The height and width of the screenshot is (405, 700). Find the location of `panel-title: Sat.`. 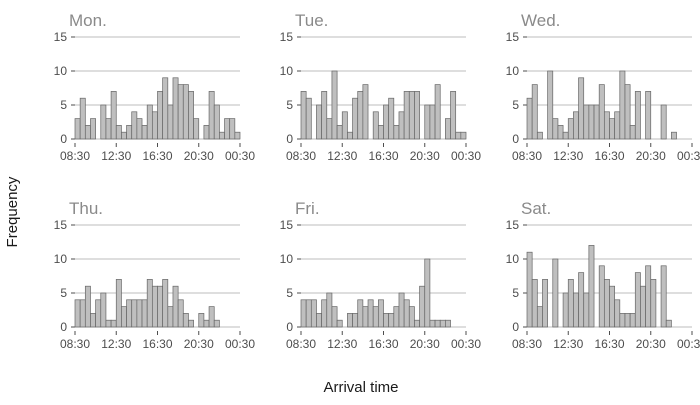

panel-title: Sat. is located at coordinates (536, 208).